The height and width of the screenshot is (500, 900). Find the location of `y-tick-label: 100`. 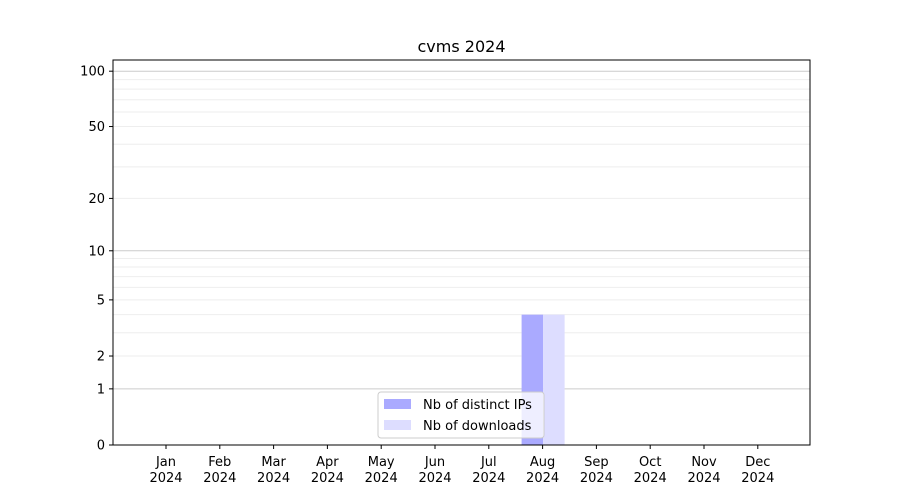

y-tick-label: 100 is located at coordinates (92, 72).